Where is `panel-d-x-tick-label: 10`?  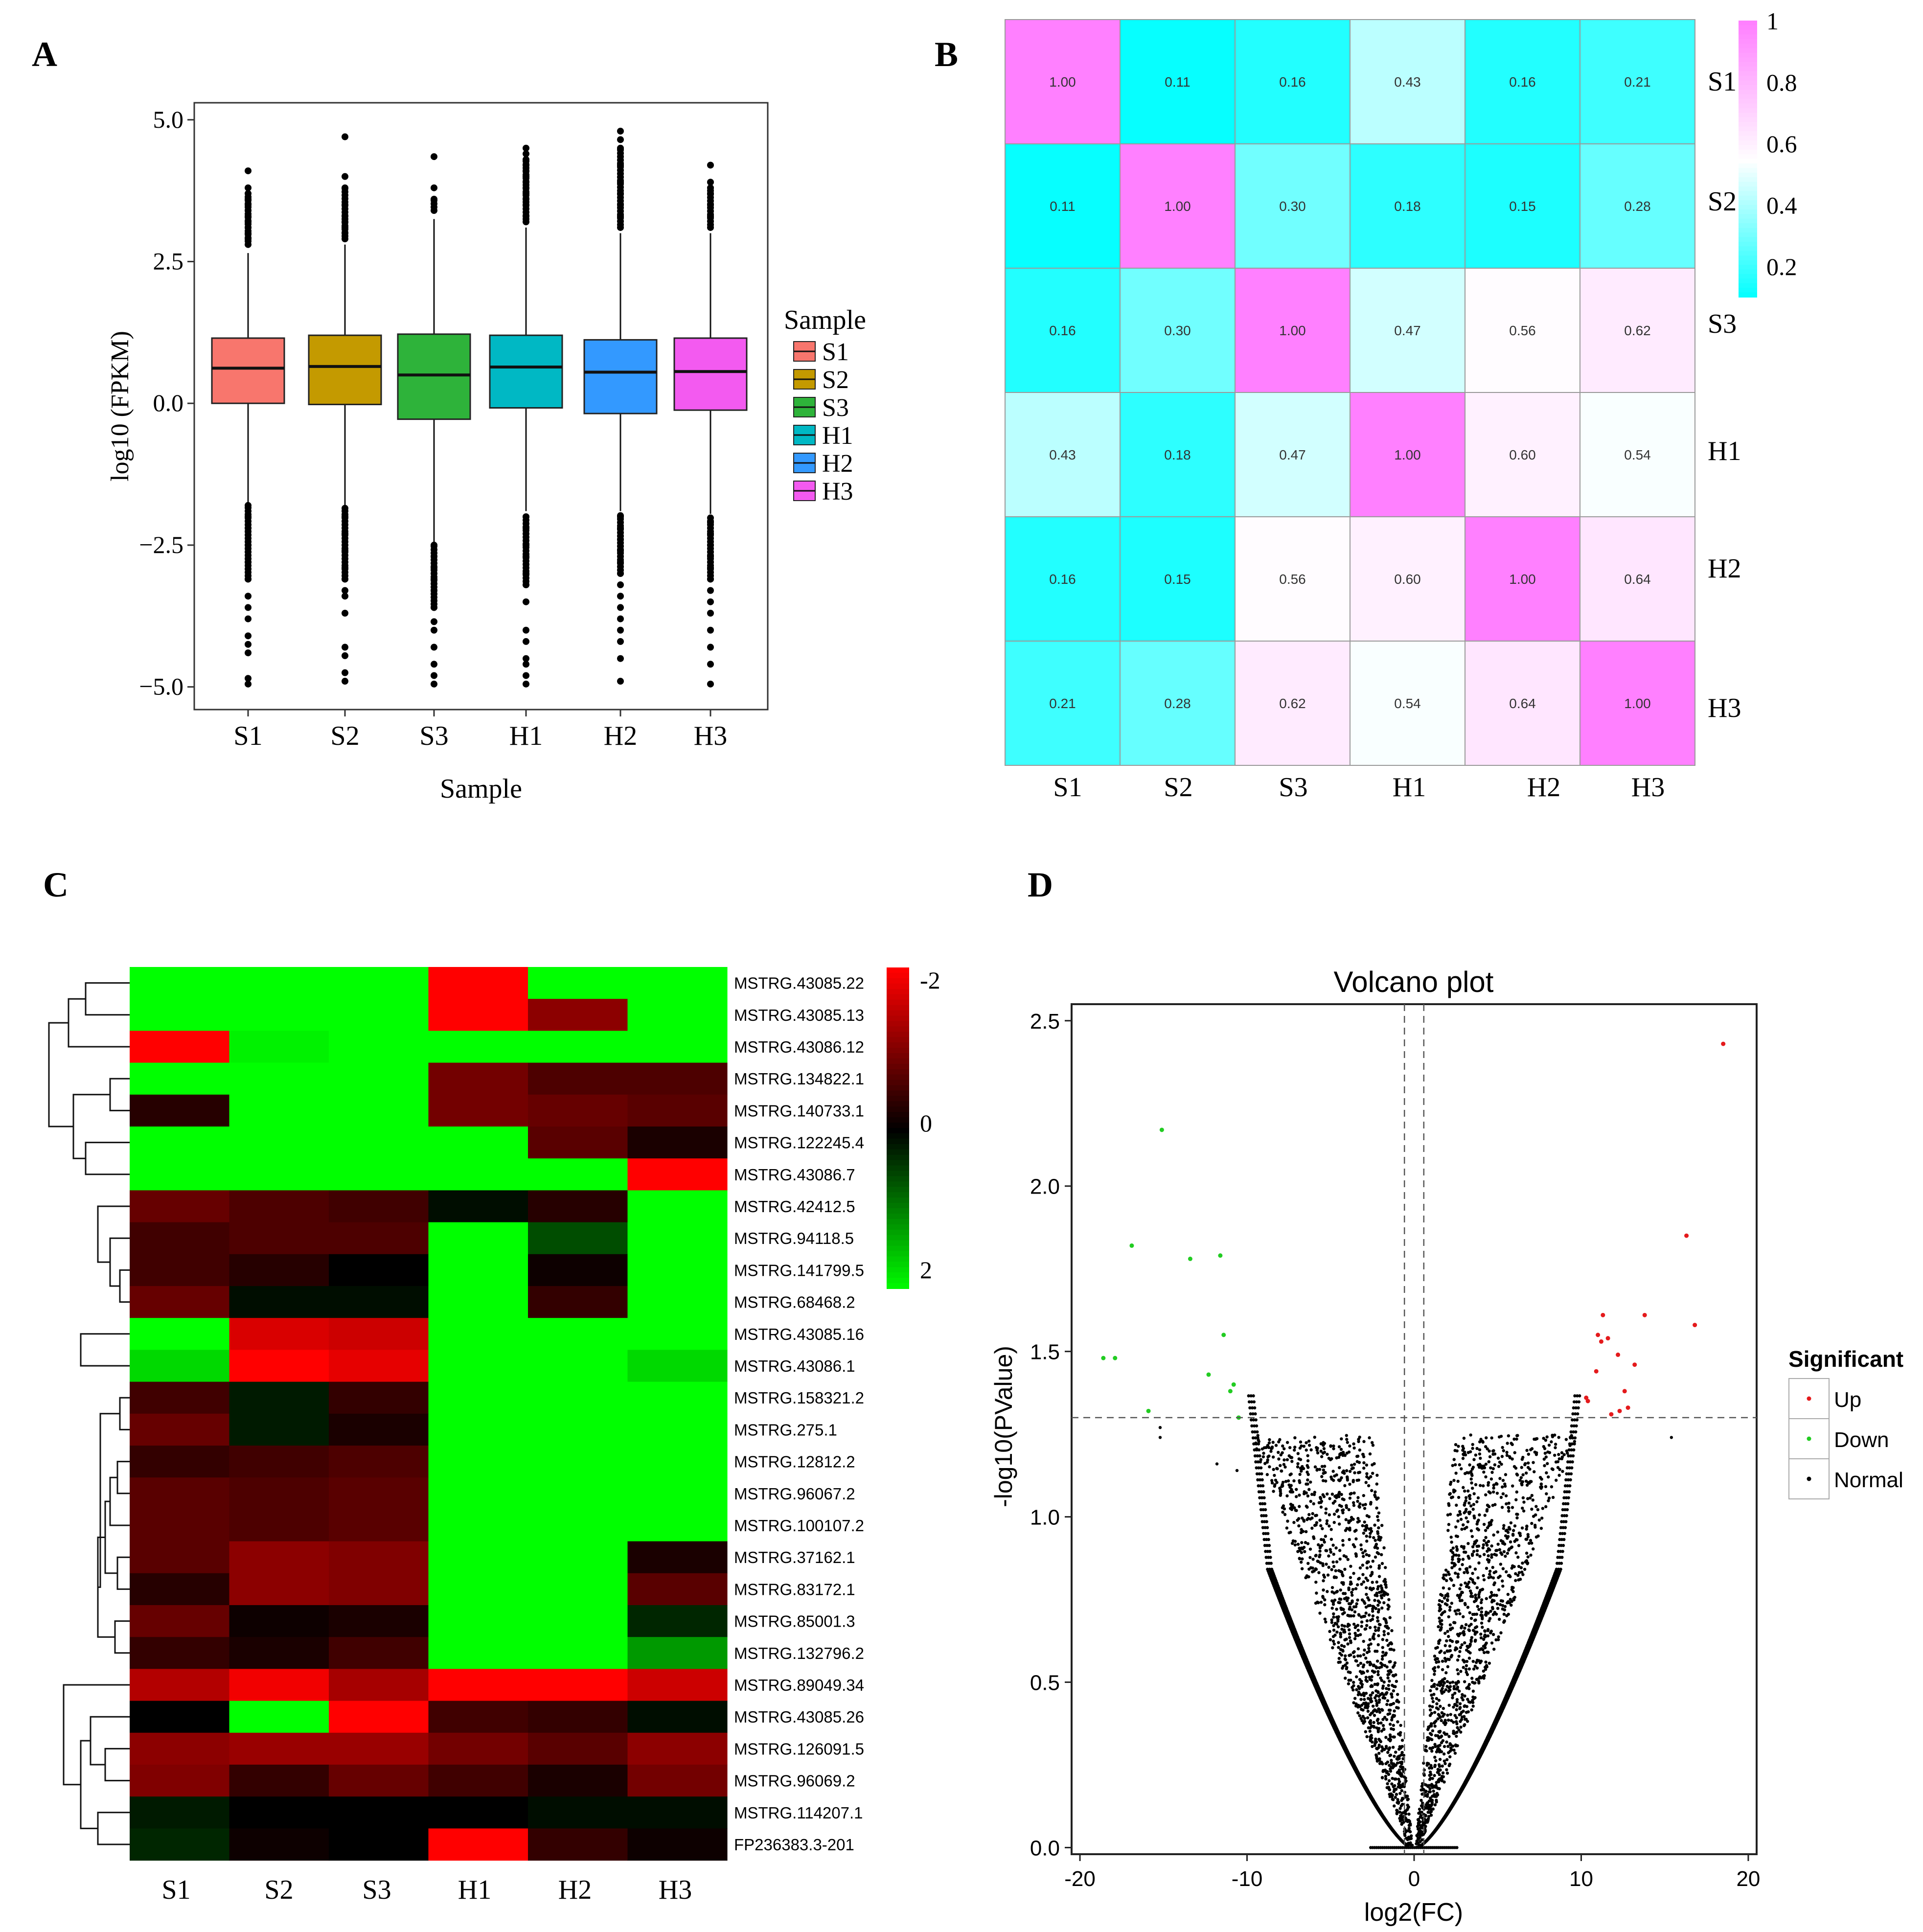
panel-d-x-tick-label: 10 is located at coordinates (1581, 1879).